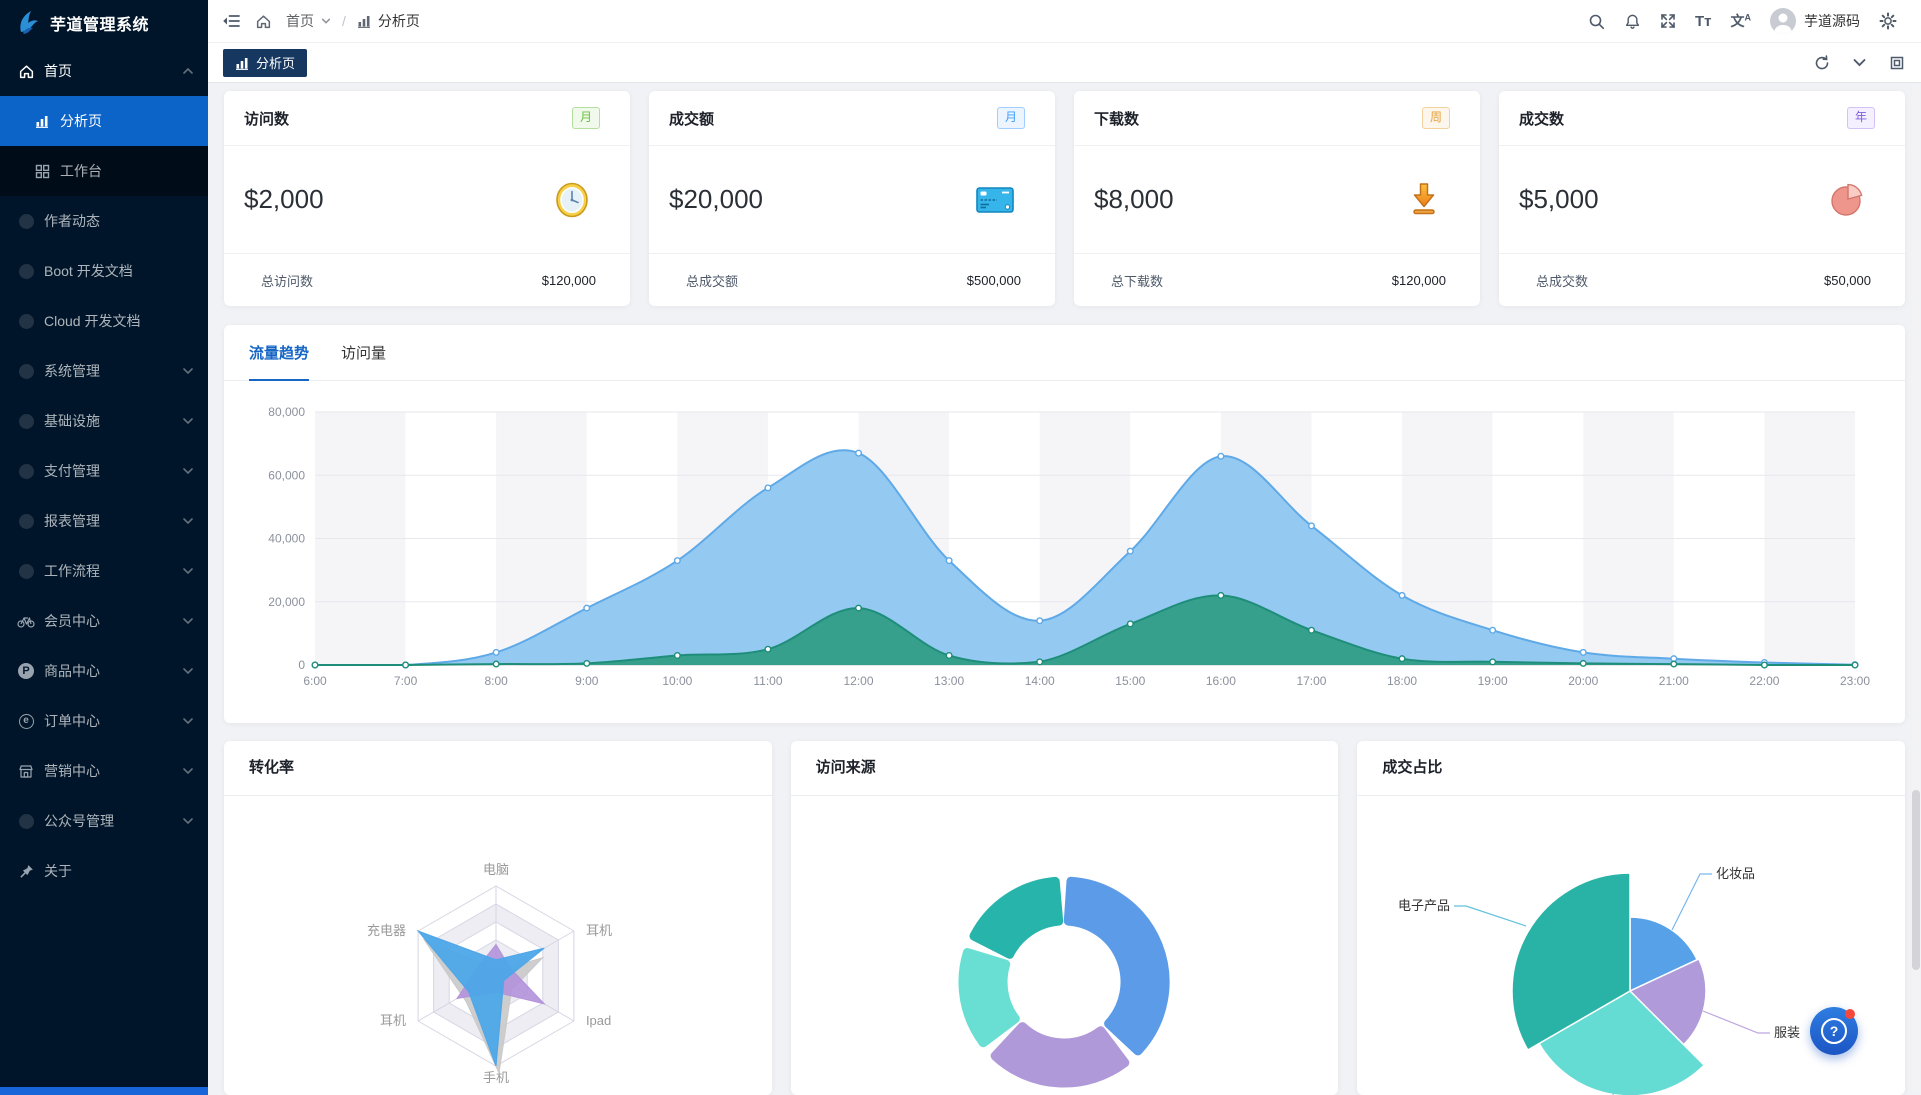 This screenshot has width=1921, height=1095. I want to click on question-icon: ?, so click(1834, 1031).